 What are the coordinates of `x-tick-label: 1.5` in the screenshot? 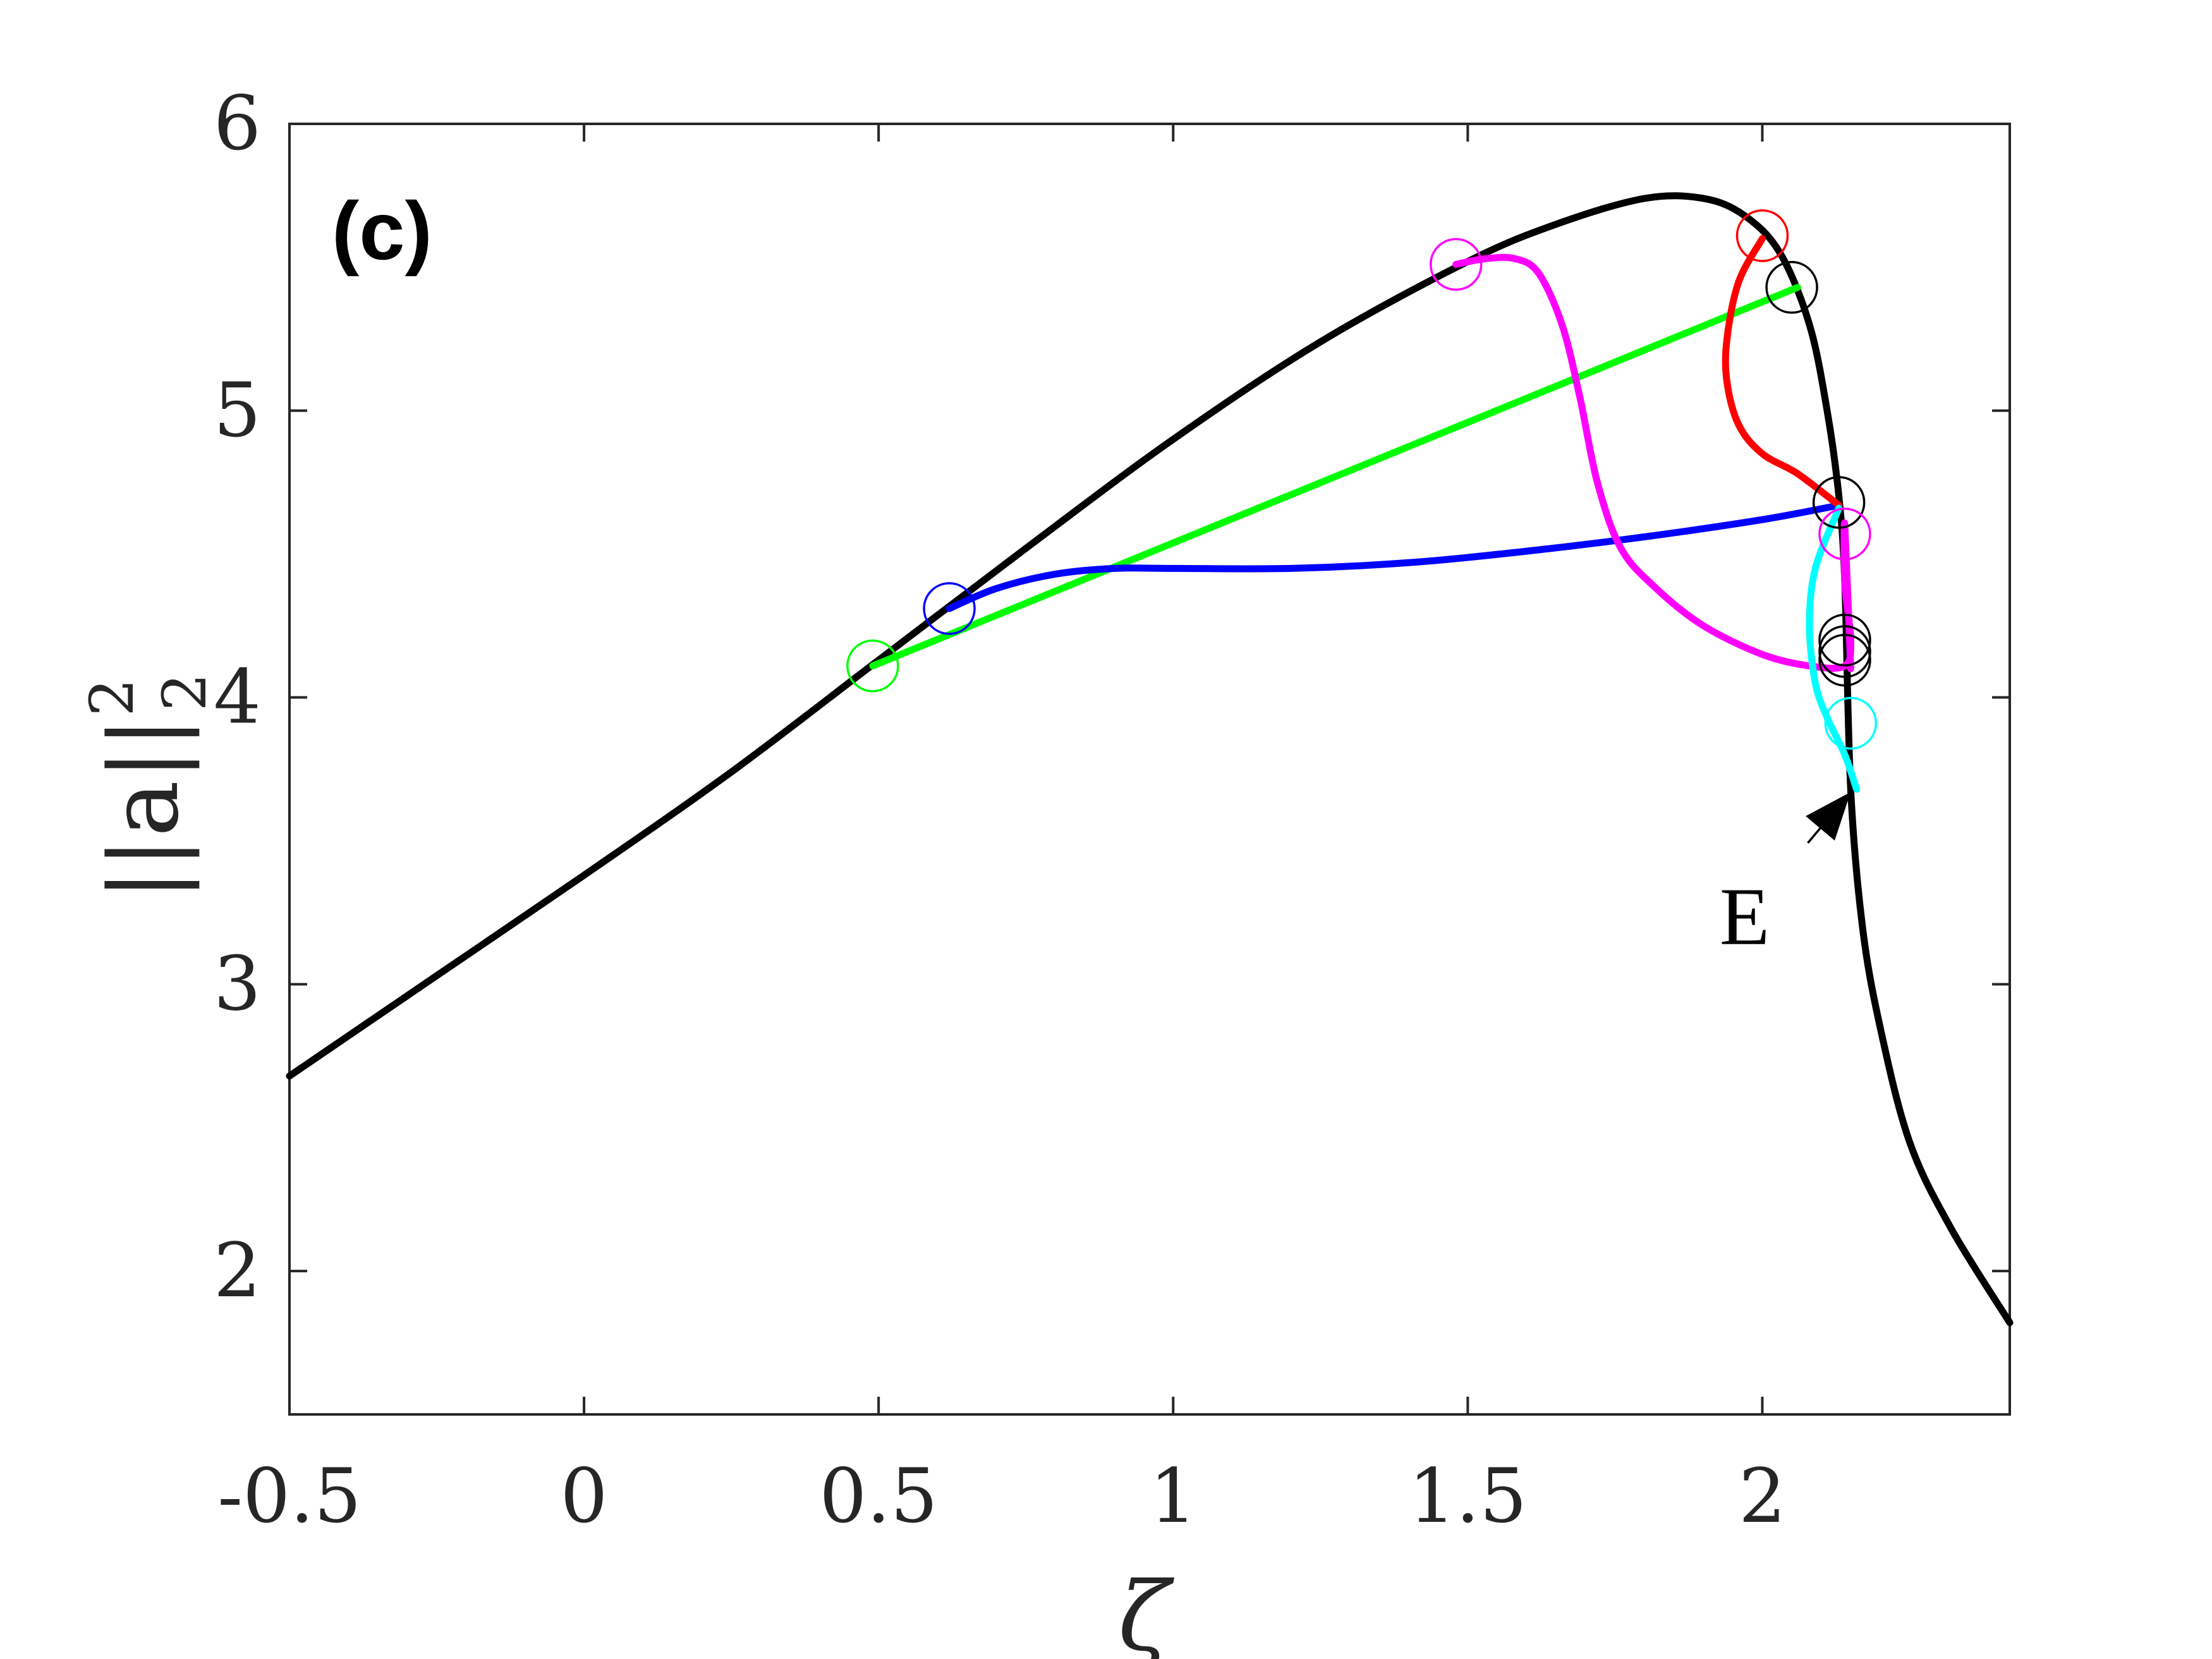 It's located at (1468, 1496).